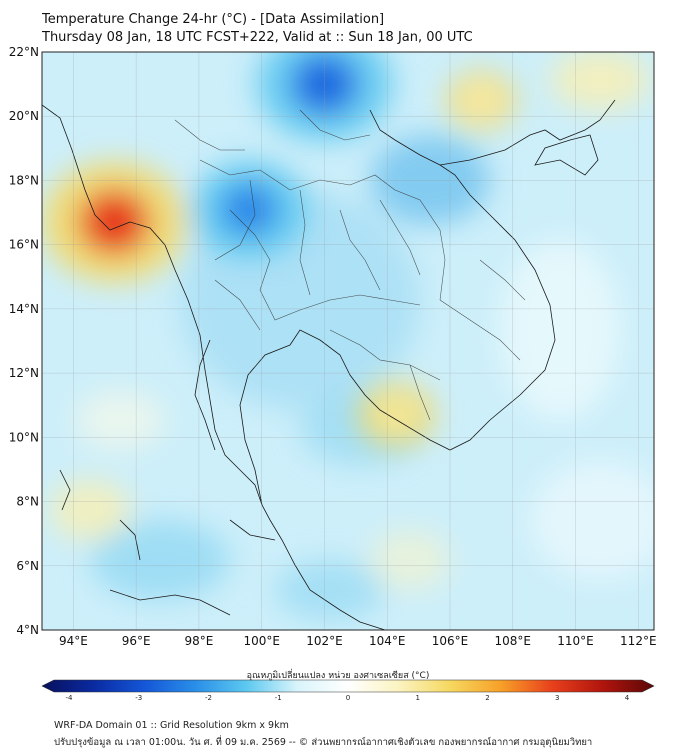 This screenshot has height=756, width=676. I want to click on colorbar-ticks: -4 -3 -2 -1 0 1 2 3 4, so click(348, 698).